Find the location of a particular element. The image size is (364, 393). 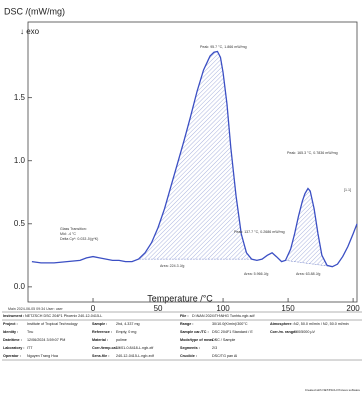

table-value: D:\NAN 2024\TH\NHG Tunhtu.ngb-sdf is located at coordinates (223, 316).